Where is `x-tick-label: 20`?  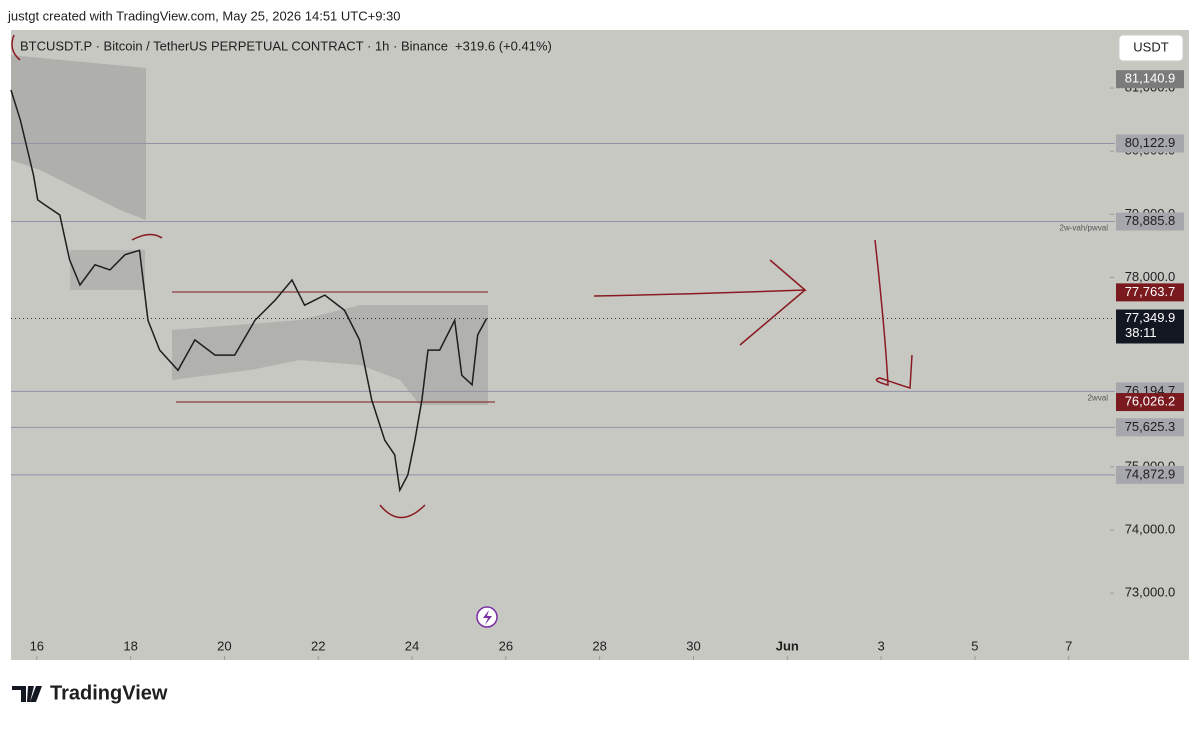
x-tick-label: 20 is located at coordinates (224, 645).